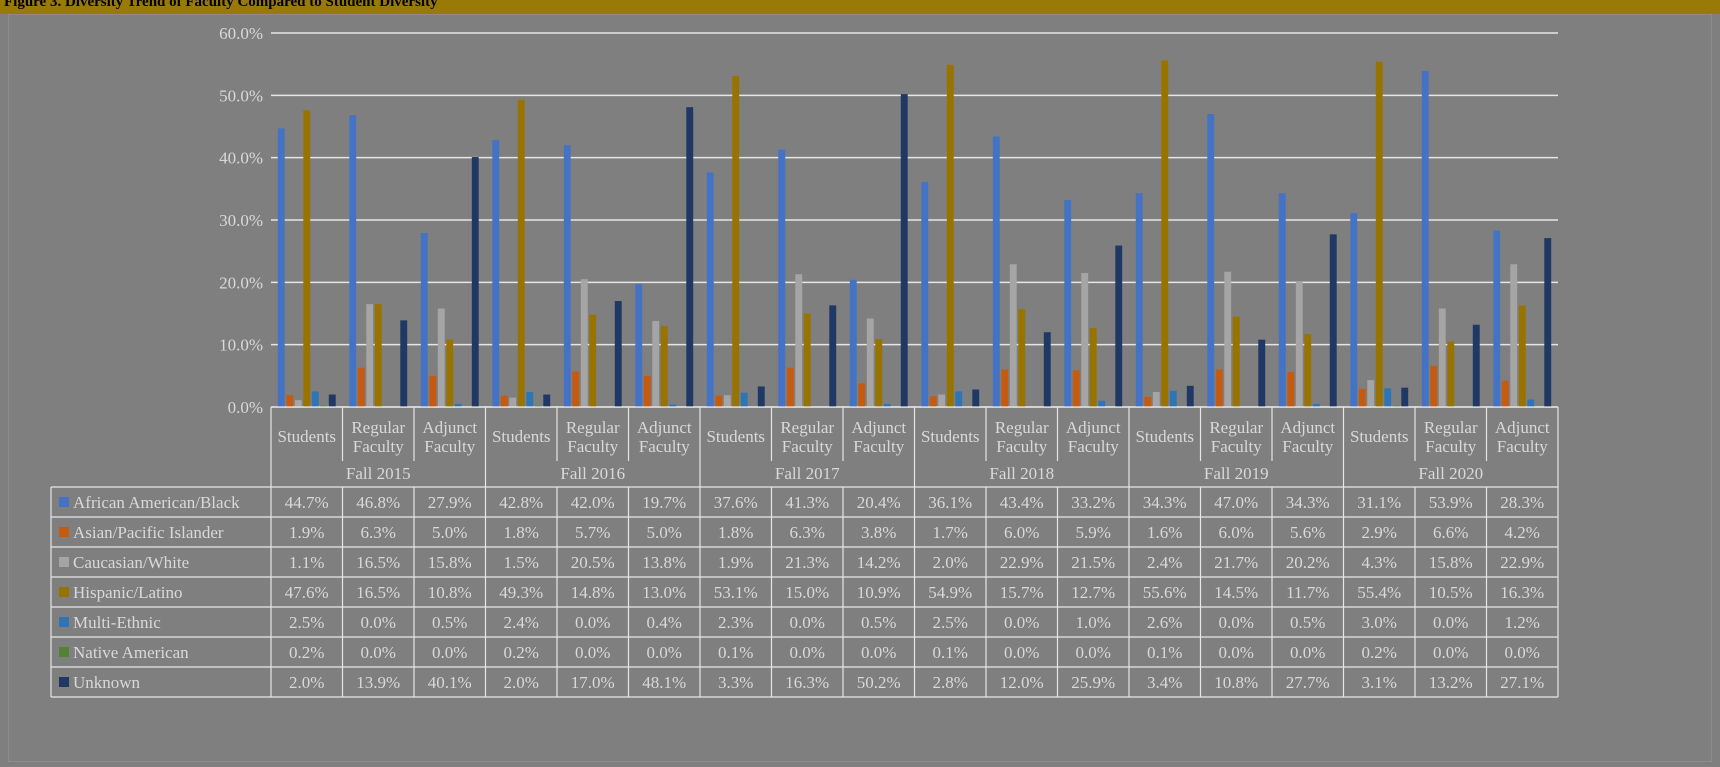  What do you see at coordinates (156, 502) in the screenshot?
I see `legend-label: African American/Black` at bounding box center [156, 502].